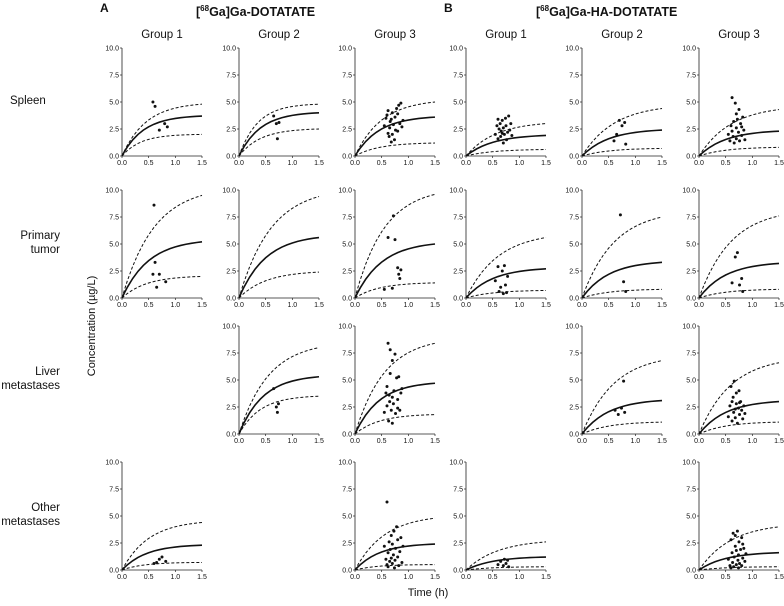 This screenshot has height=606, width=784. Describe the element at coordinates (45, 508) in the screenshot. I see `row-label-4: Other` at that location.